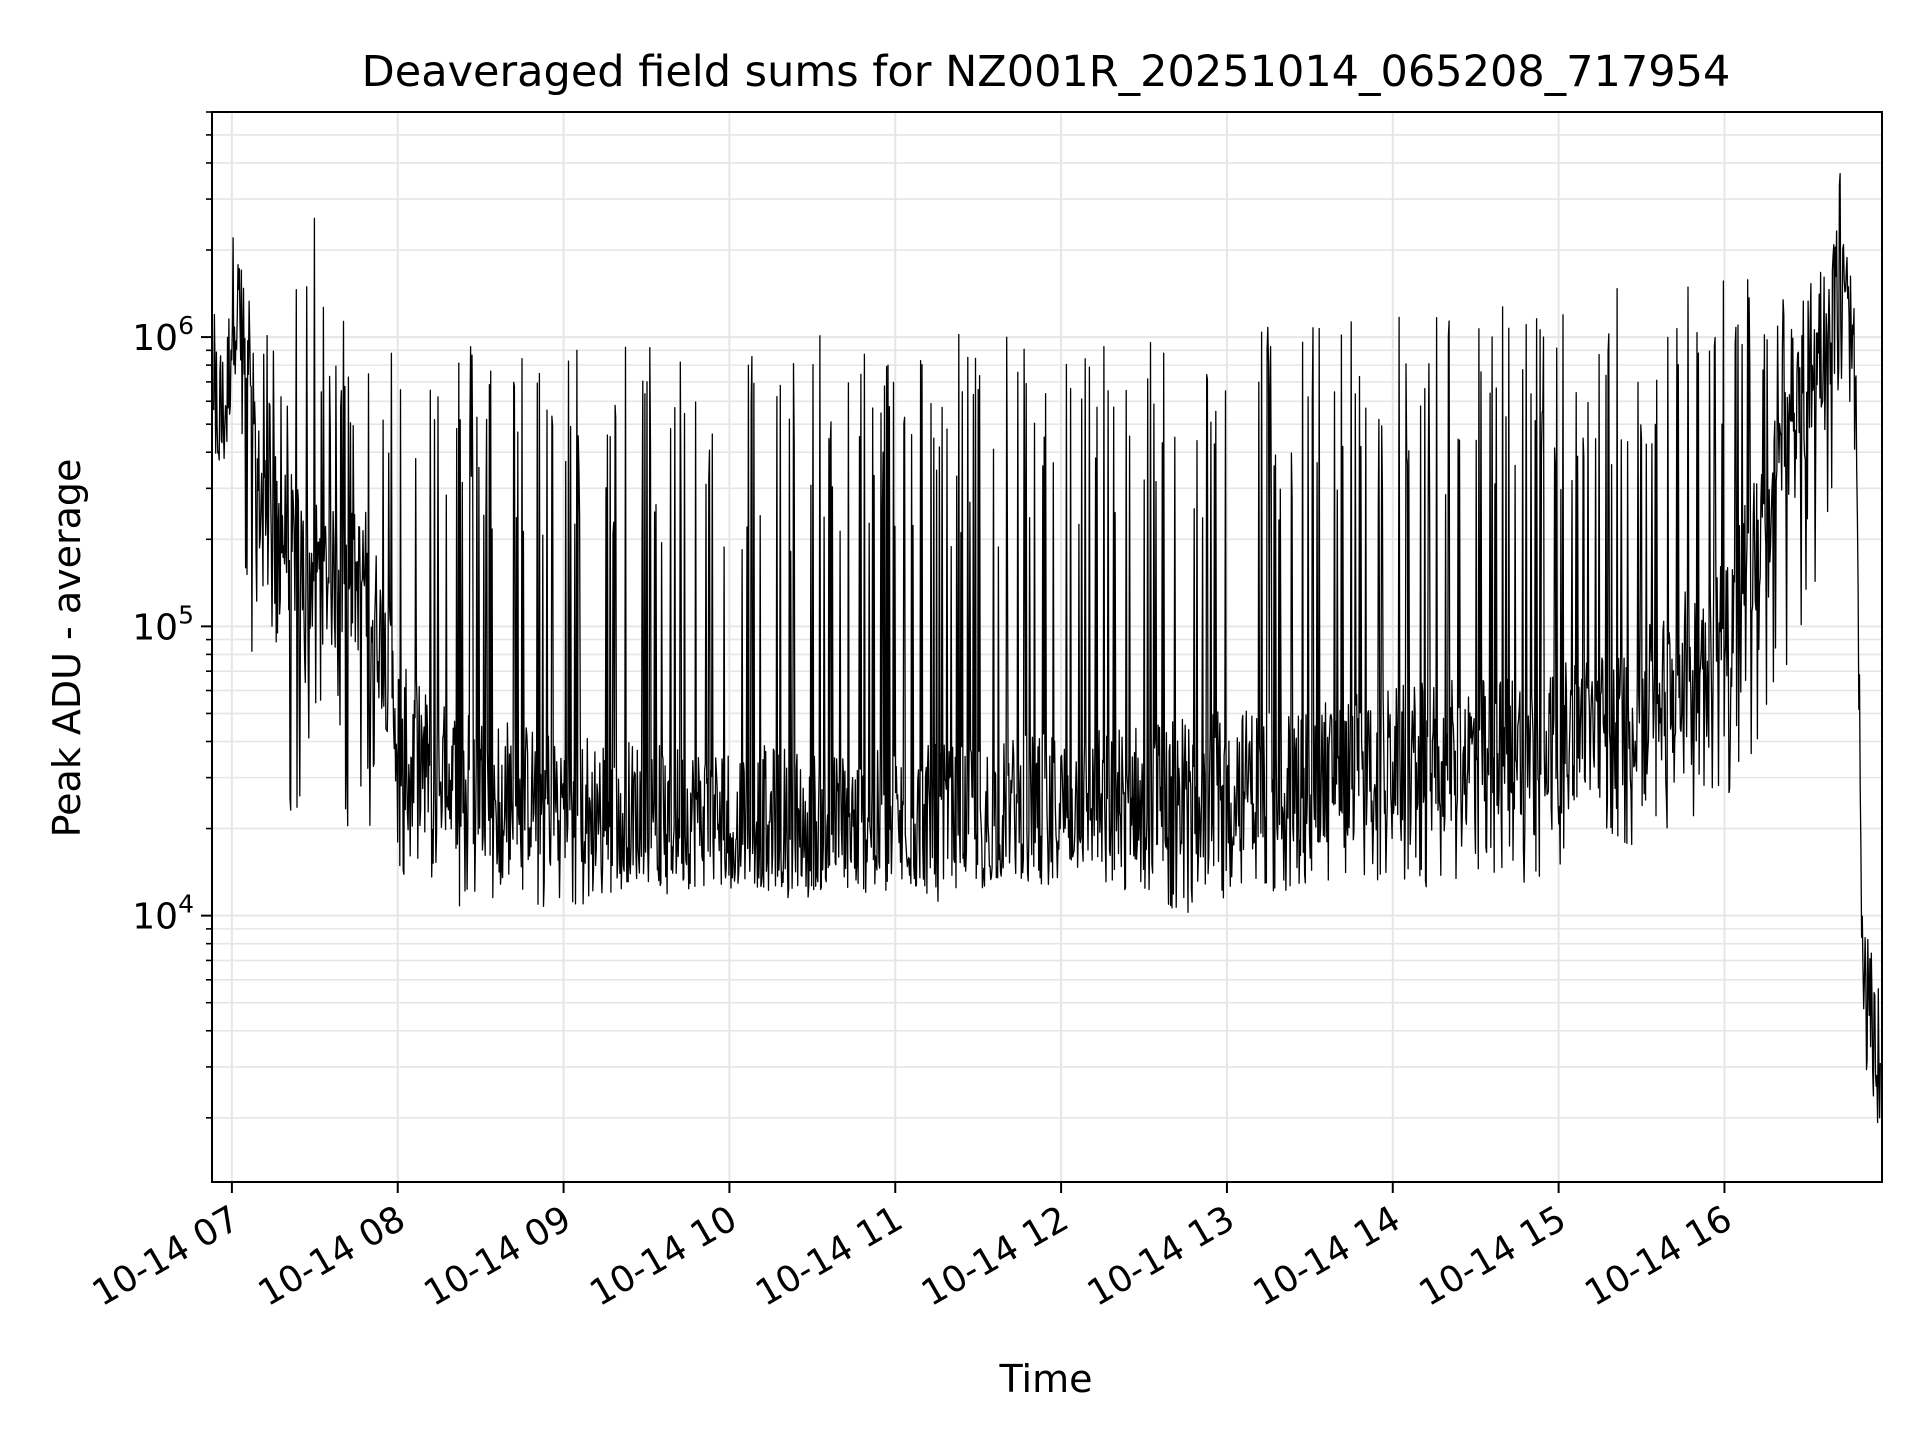 The width and height of the screenshot is (1920, 1445). What do you see at coordinates (163, 335) in the screenshot?
I see `y-tick-label: 10⁶` at bounding box center [163, 335].